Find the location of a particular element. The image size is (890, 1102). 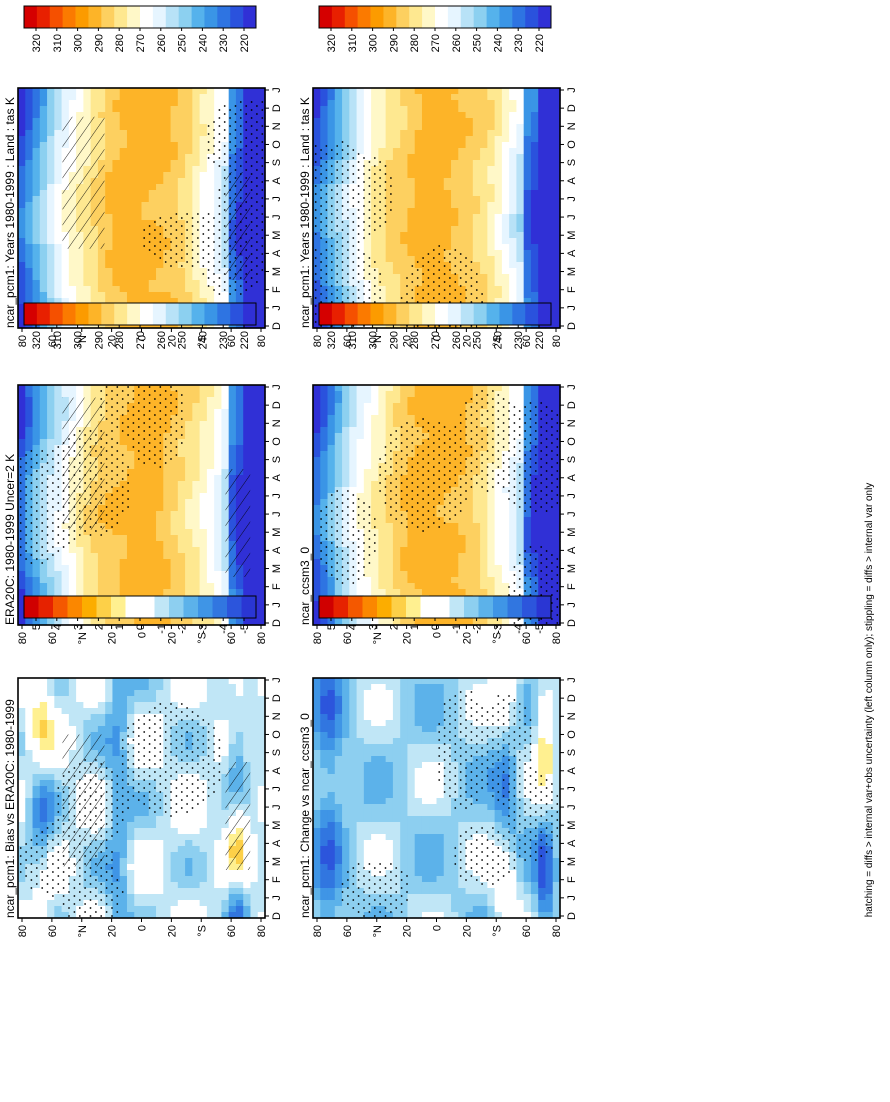

month-tick-label: A is located at coordinates (277, 180).